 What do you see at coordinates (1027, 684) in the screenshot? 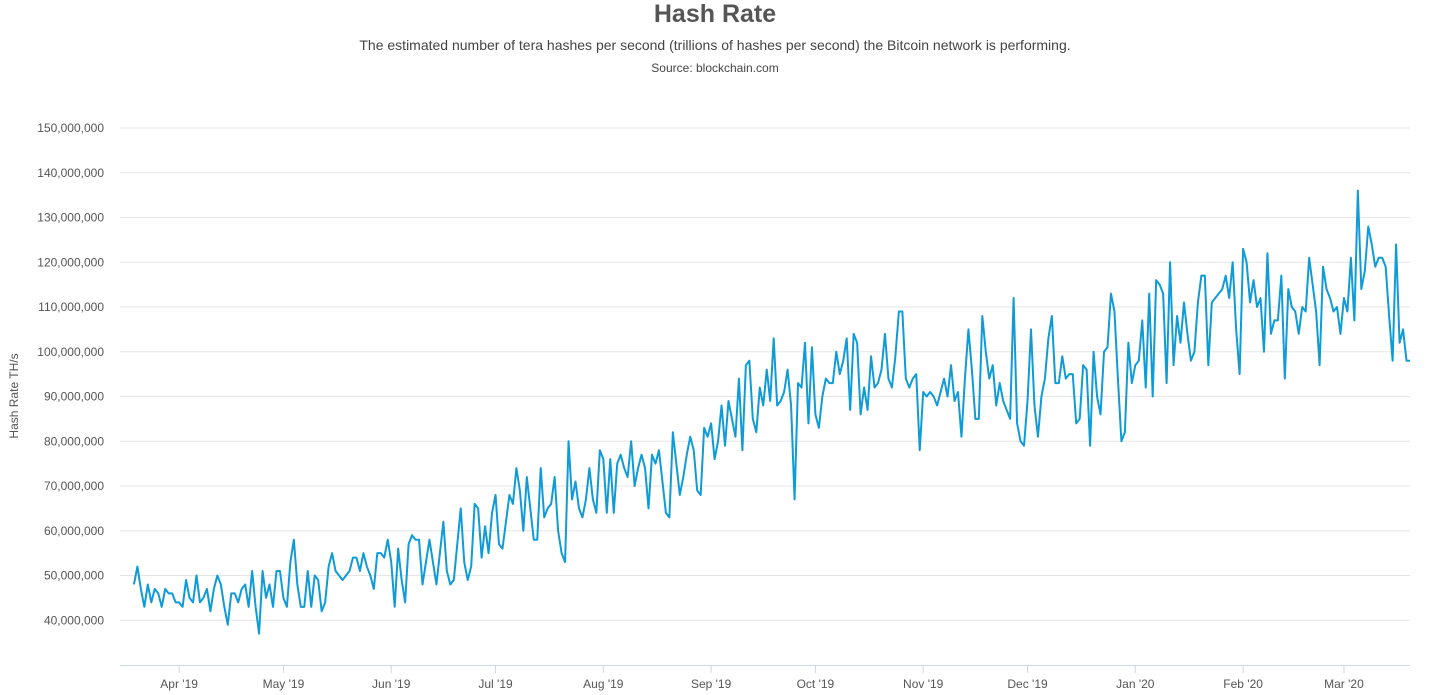
I see `x-tick-label: Dec '19` at bounding box center [1027, 684].